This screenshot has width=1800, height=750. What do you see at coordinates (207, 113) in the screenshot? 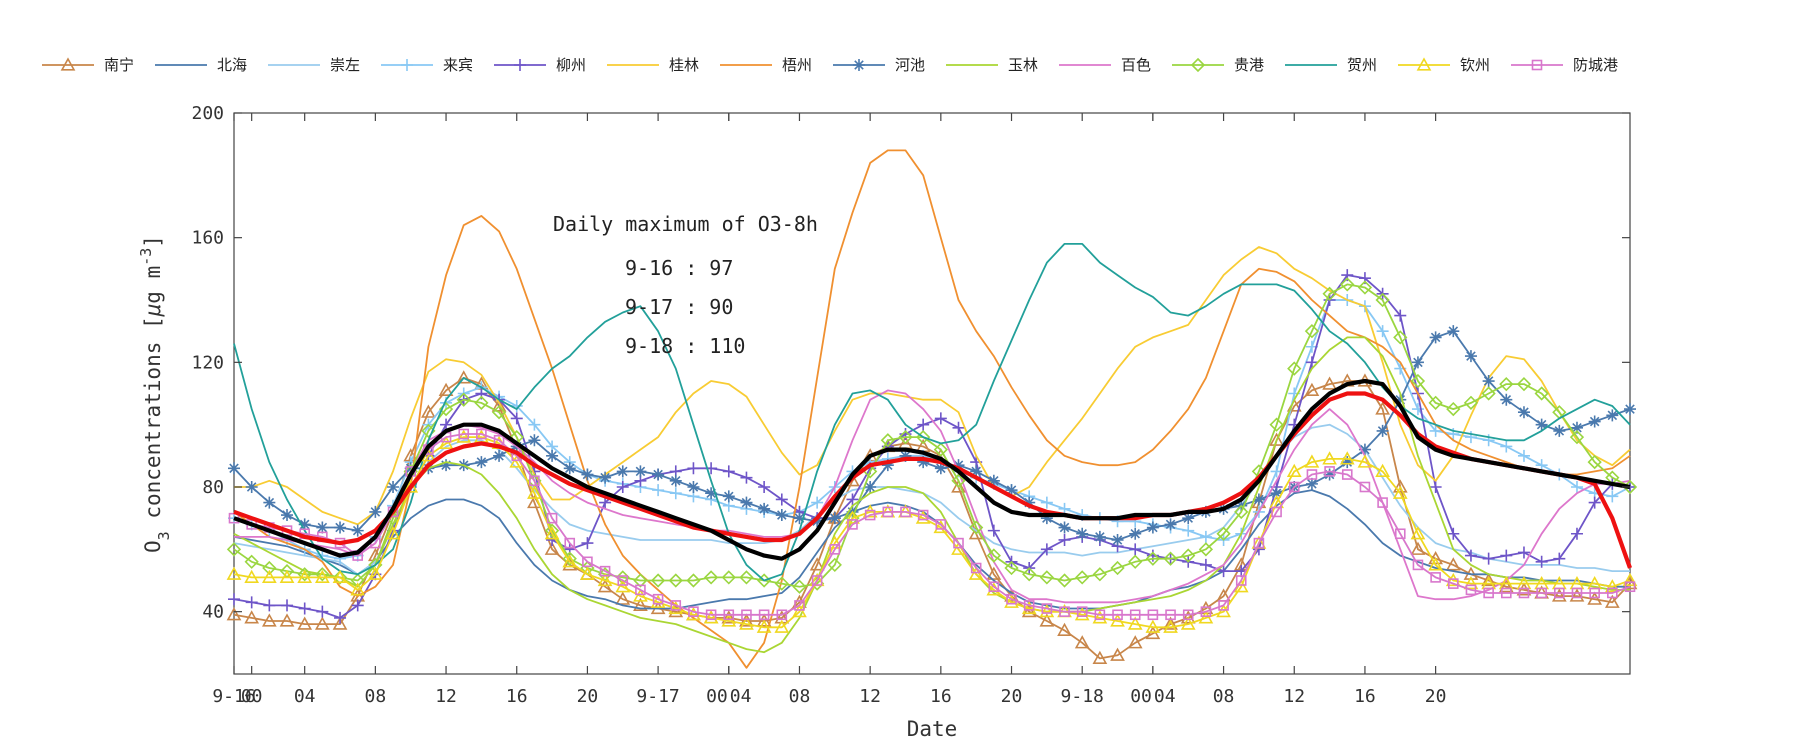
I see `y-tick-label: 200` at bounding box center [207, 113].